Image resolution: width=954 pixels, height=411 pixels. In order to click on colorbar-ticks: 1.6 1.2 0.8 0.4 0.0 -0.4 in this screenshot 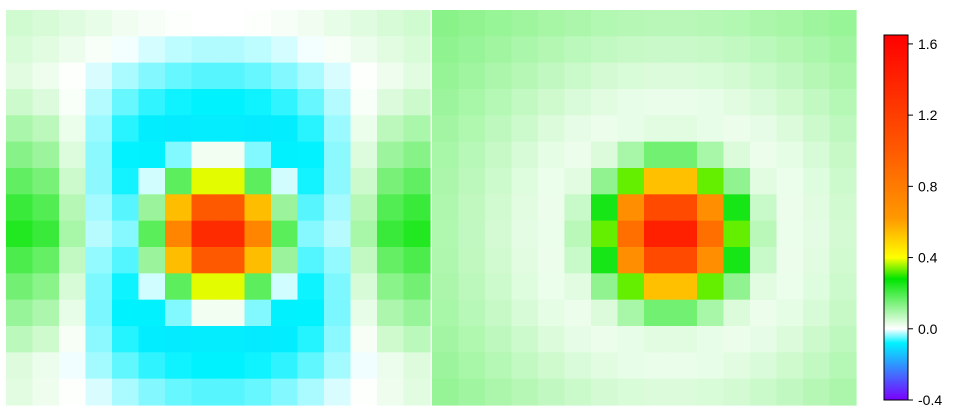, I will do `click(925, 222)`.